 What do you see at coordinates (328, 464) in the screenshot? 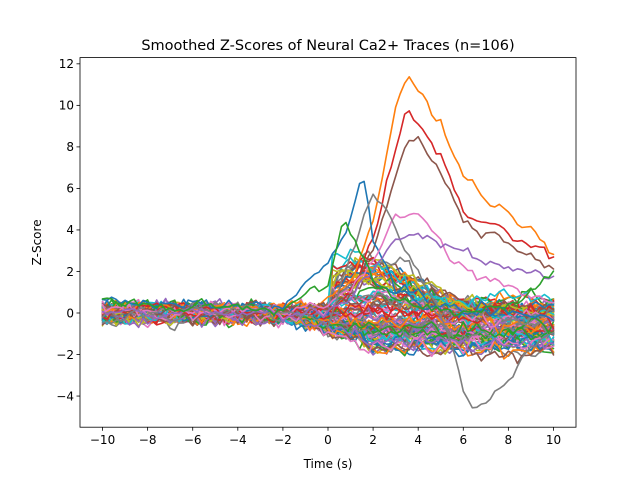
I see `x-axis-label: Time (s)` at bounding box center [328, 464].